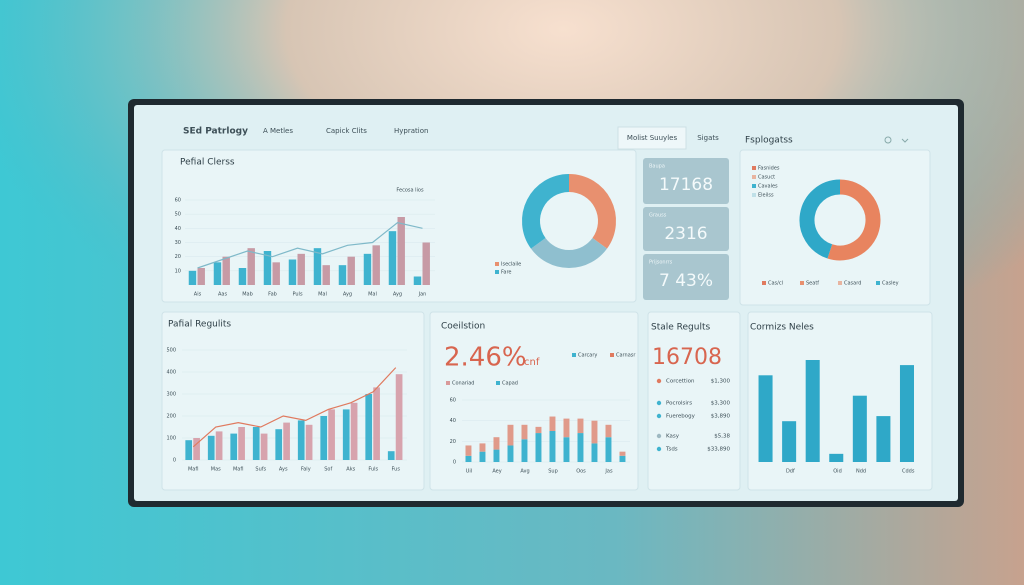  What do you see at coordinates (198, 295) in the screenshot?
I see `x-tick-label: Ais` at bounding box center [198, 295].